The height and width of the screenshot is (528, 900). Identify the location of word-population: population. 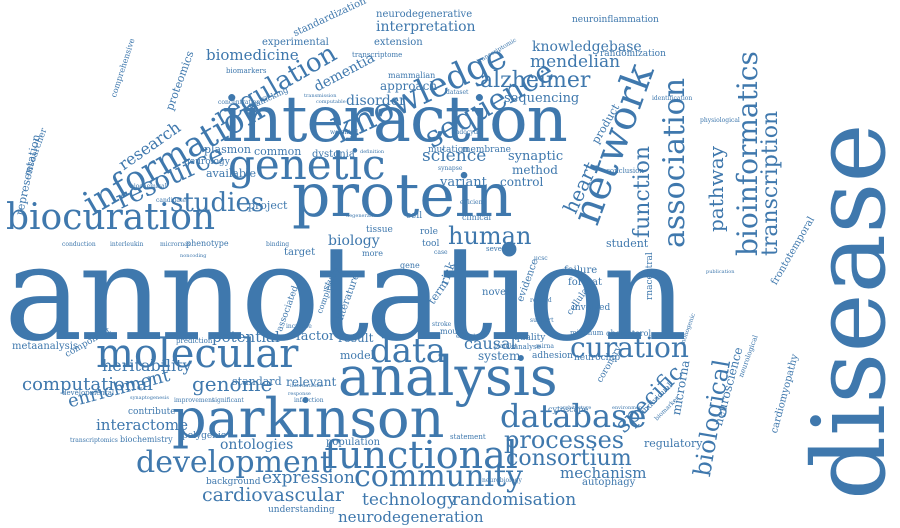
(353, 442).